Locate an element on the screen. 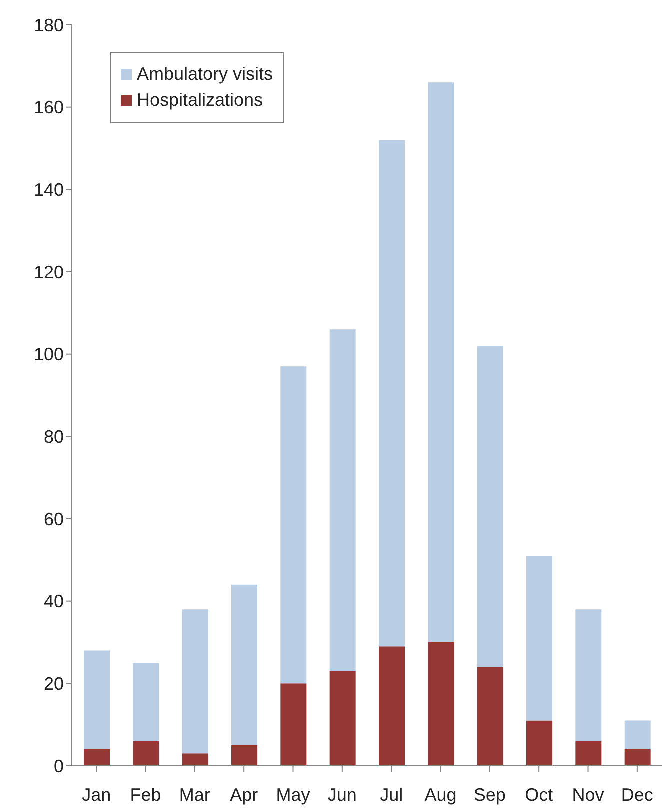  x-tick-label: Aug is located at coordinates (440, 794).